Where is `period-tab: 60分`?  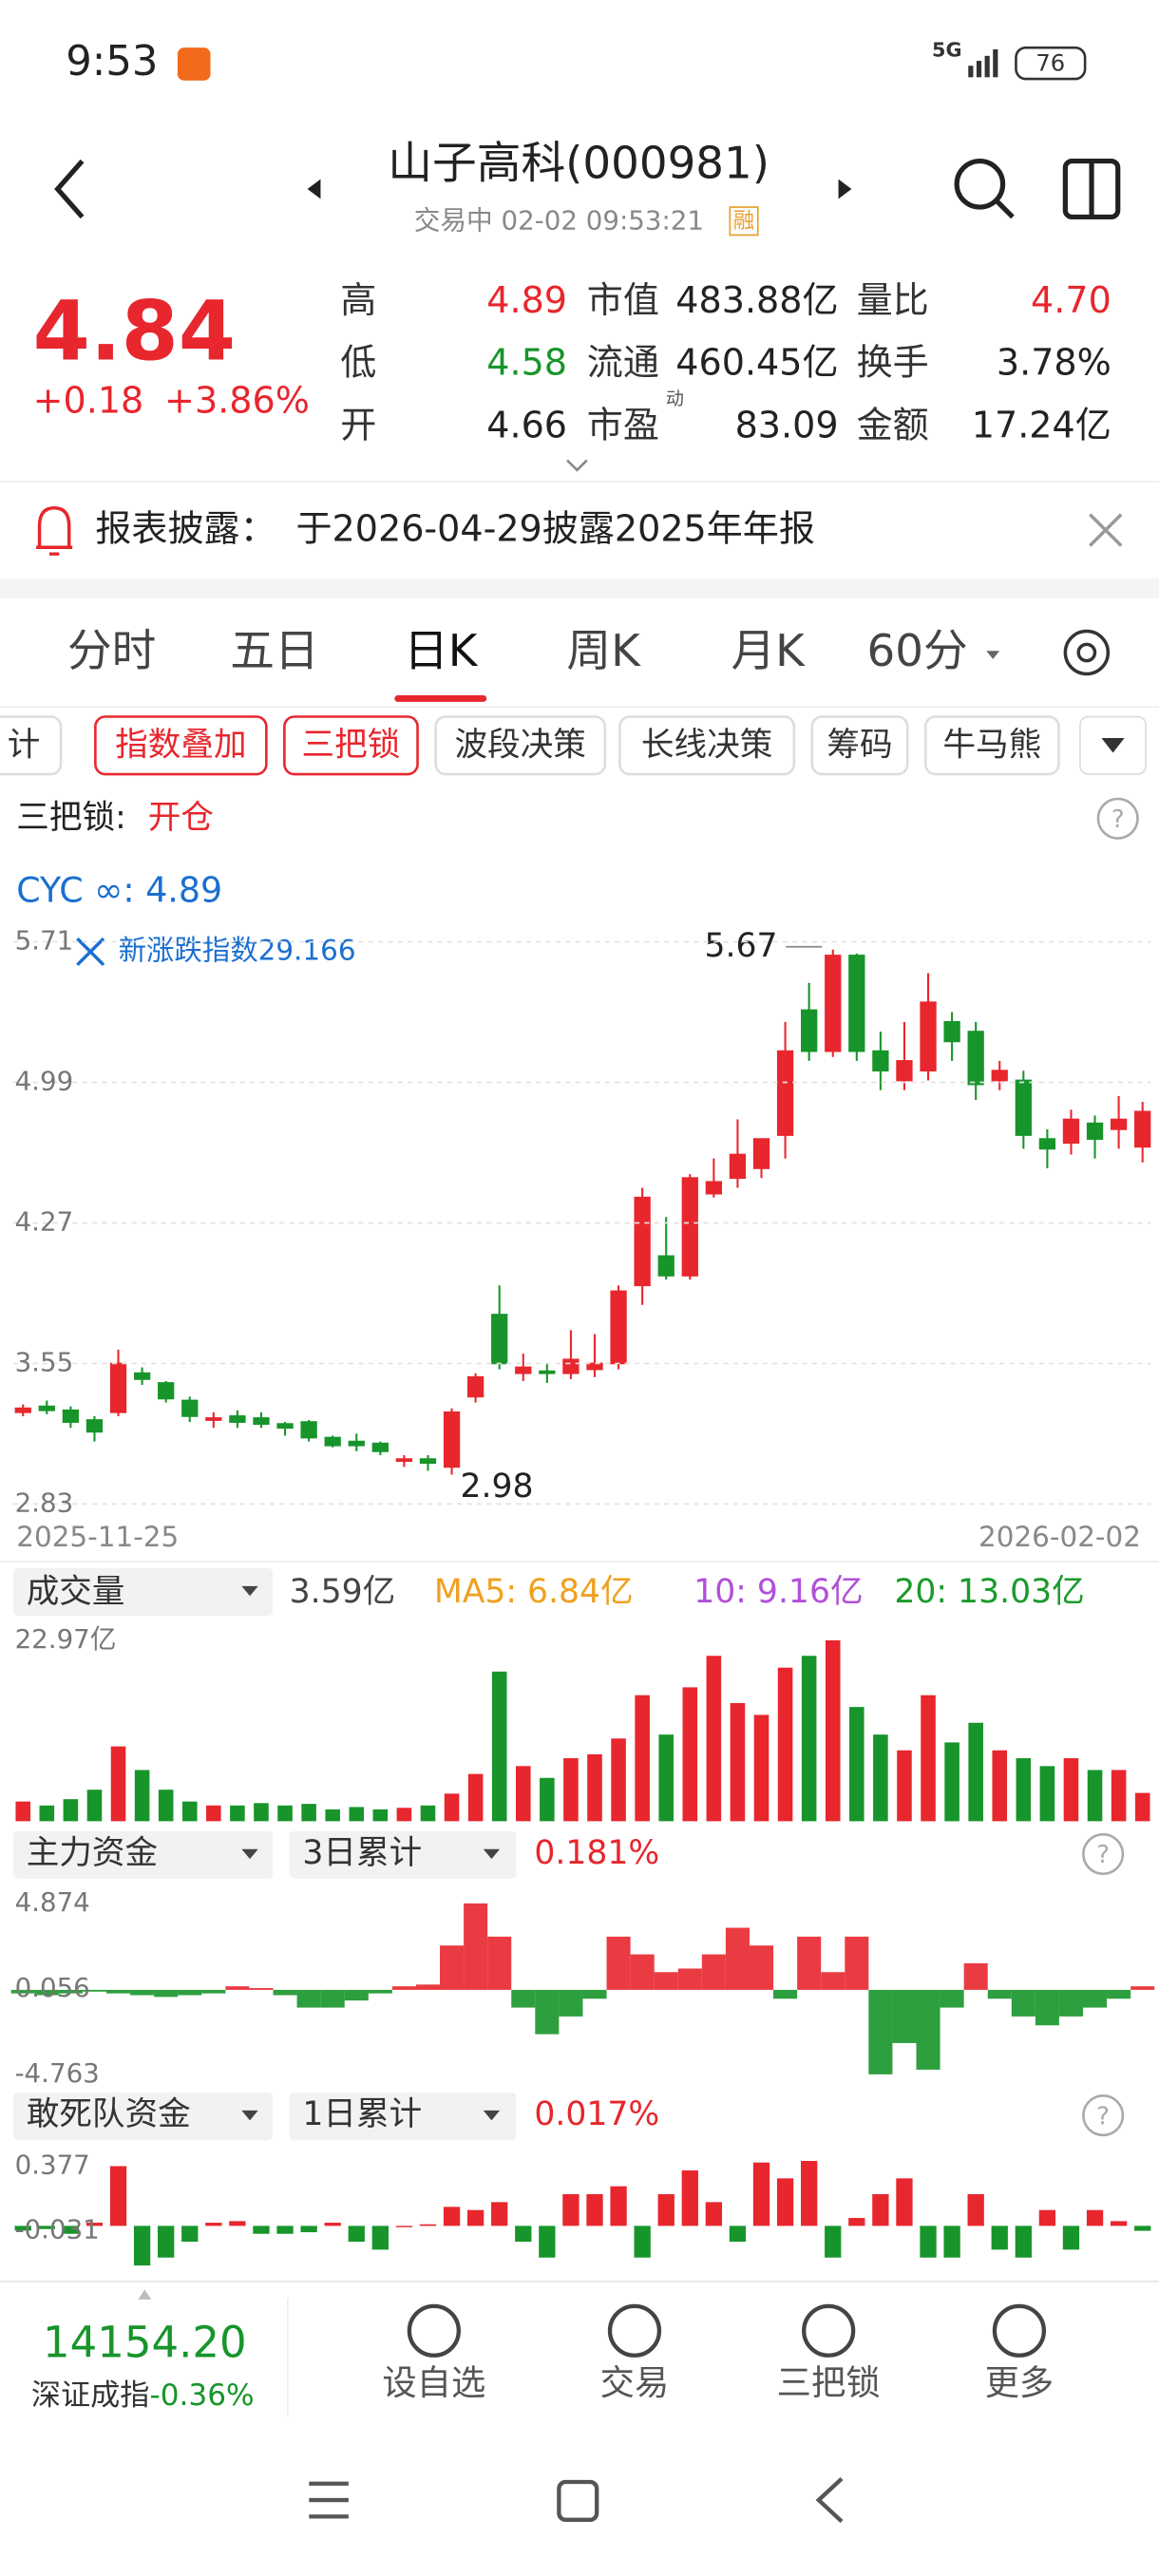 period-tab: 60分 is located at coordinates (917, 651).